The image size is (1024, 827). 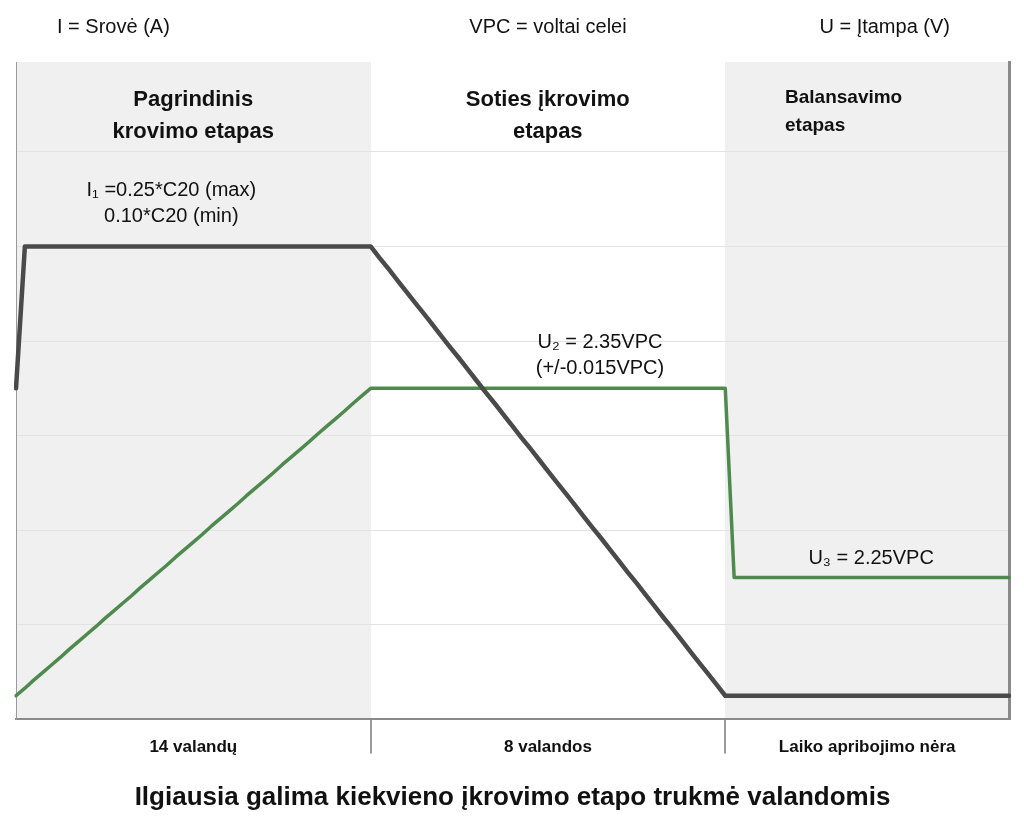 What do you see at coordinates (547, 115) in the screenshot?
I see `text: Soties įkrovimo etapas` at bounding box center [547, 115].